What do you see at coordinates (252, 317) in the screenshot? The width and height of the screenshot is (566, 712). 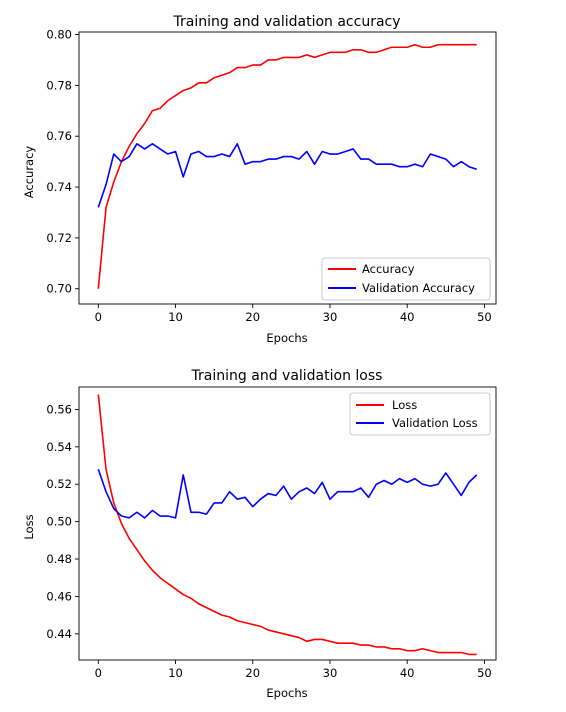 I see `accuracy-chart-x-tick-label: 20` at bounding box center [252, 317].